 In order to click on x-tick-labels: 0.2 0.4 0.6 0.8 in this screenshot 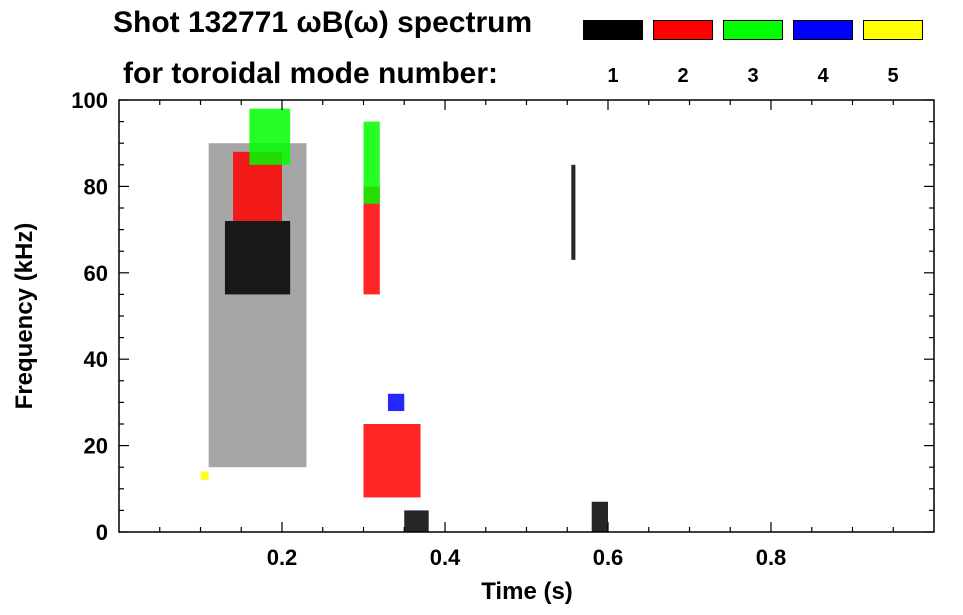, I will do `click(527, 557)`.